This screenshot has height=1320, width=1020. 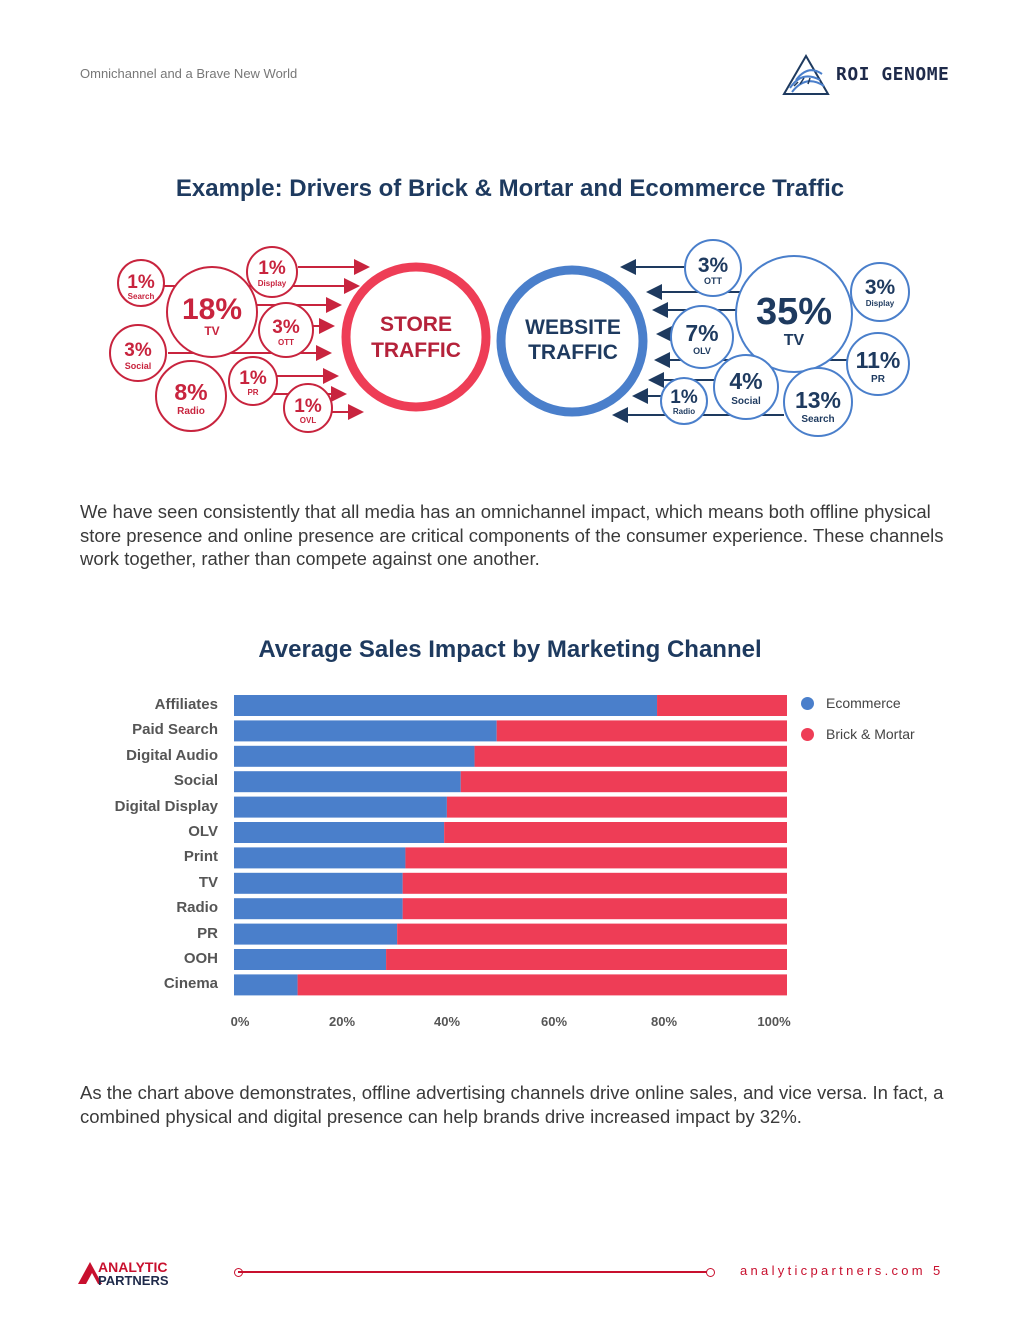 I want to click on bar-ecommerce-print, so click(x=320, y=858).